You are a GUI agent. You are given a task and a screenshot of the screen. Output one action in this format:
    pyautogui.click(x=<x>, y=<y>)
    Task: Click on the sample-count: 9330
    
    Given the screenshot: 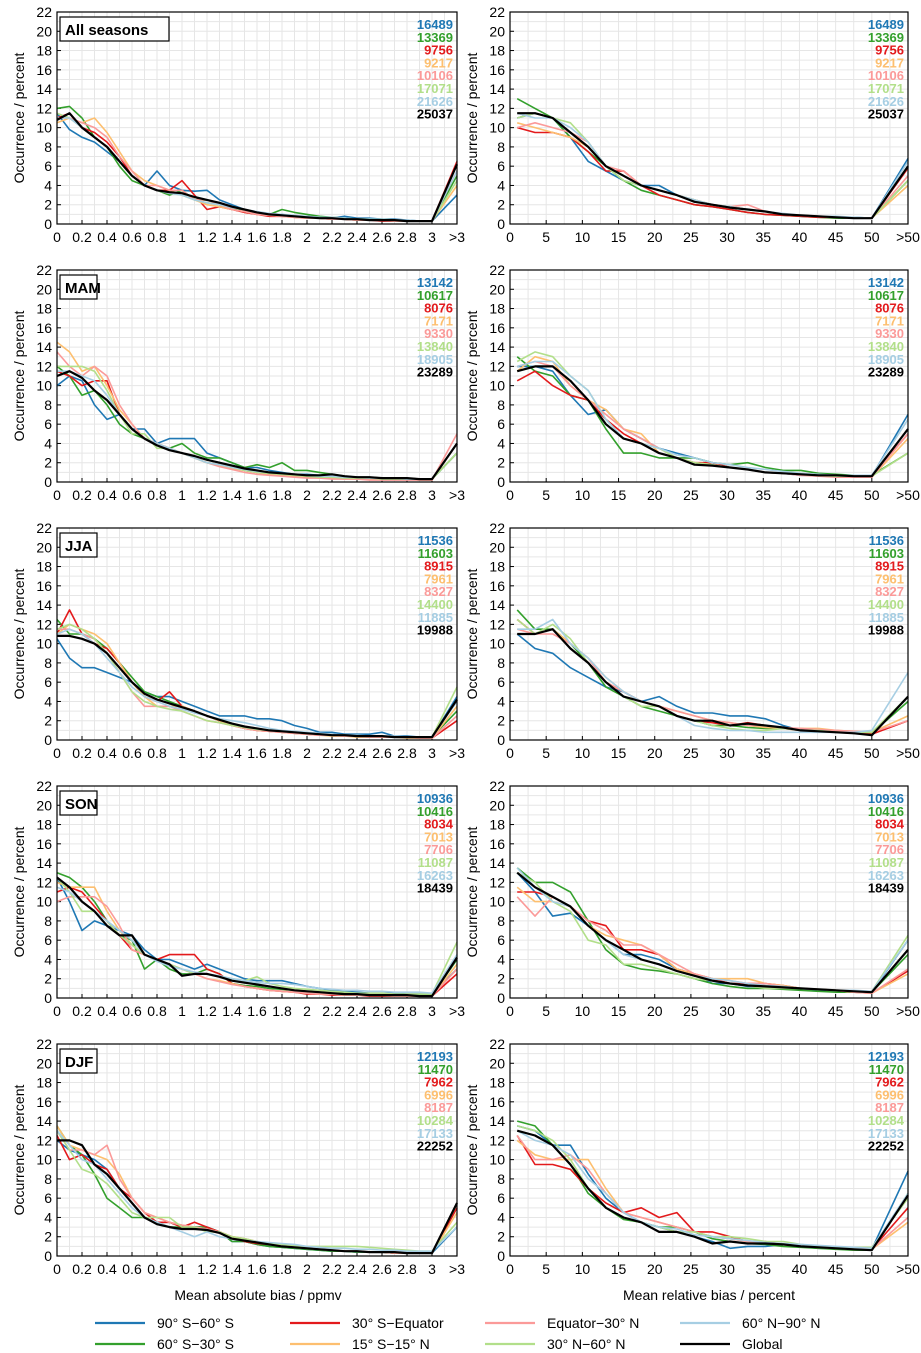 What is the action you would take?
    pyautogui.click(x=889, y=333)
    